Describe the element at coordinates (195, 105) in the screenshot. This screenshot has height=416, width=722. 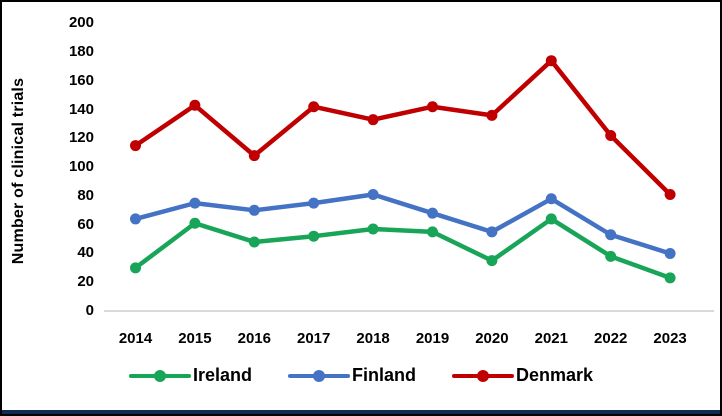
I see `data-point-denmark-2015` at that location.